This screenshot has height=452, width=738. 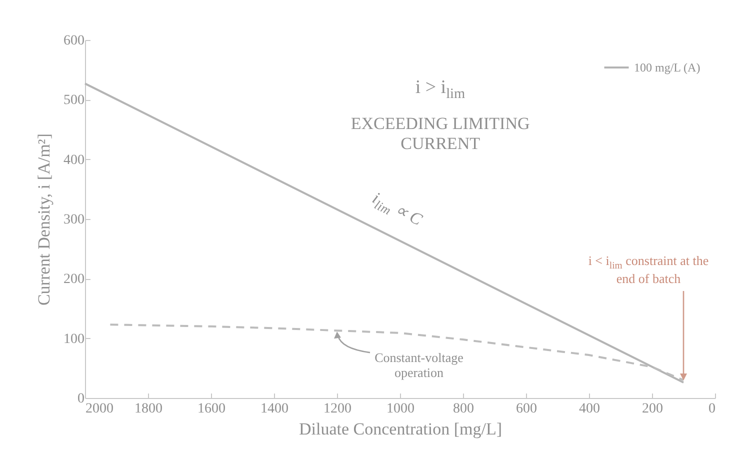 What do you see at coordinates (74, 160) in the screenshot?
I see `y-tick-label: 400` at bounding box center [74, 160].